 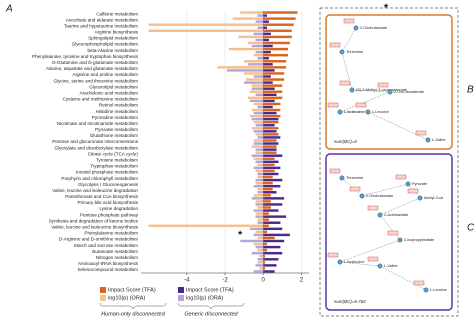 What do you see at coordinates (111, 233) in the screenshot?
I see `y-tick-label: Phenylalanine metabolism` at bounding box center [111, 233].